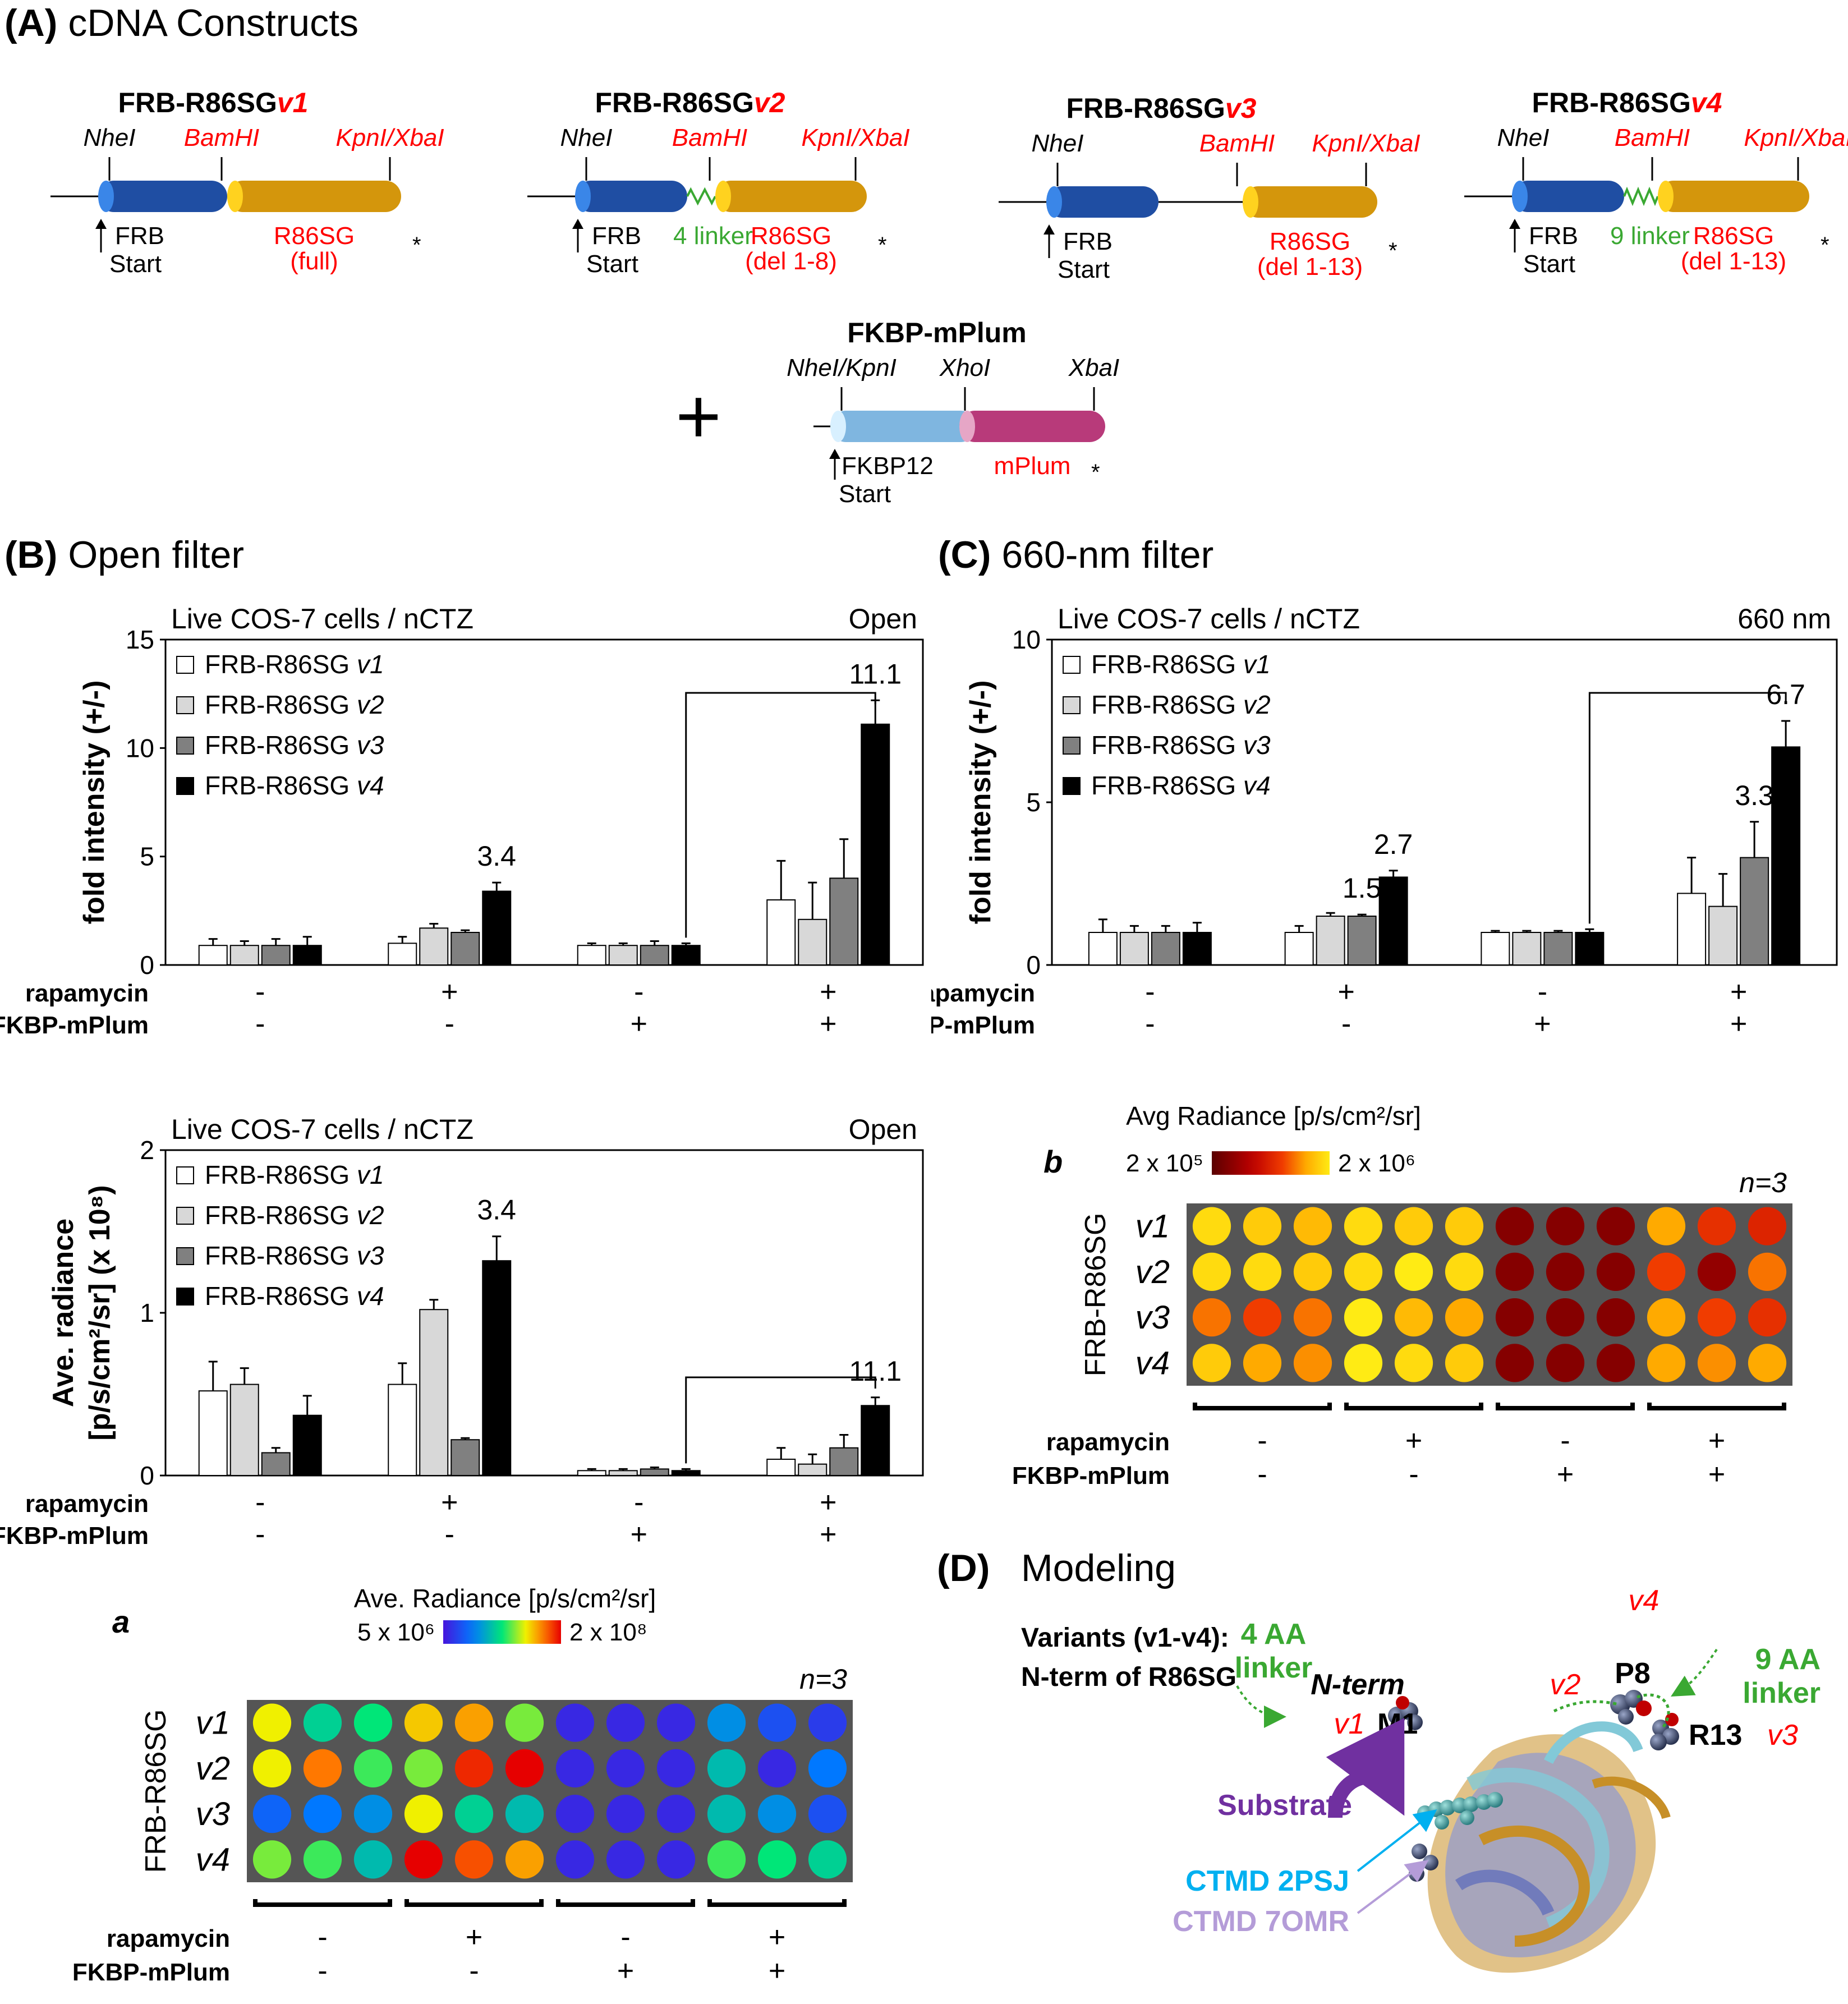 This screenshot has height=2004, width=1848. I want to click on residue-p8, so click(1631, 1708).